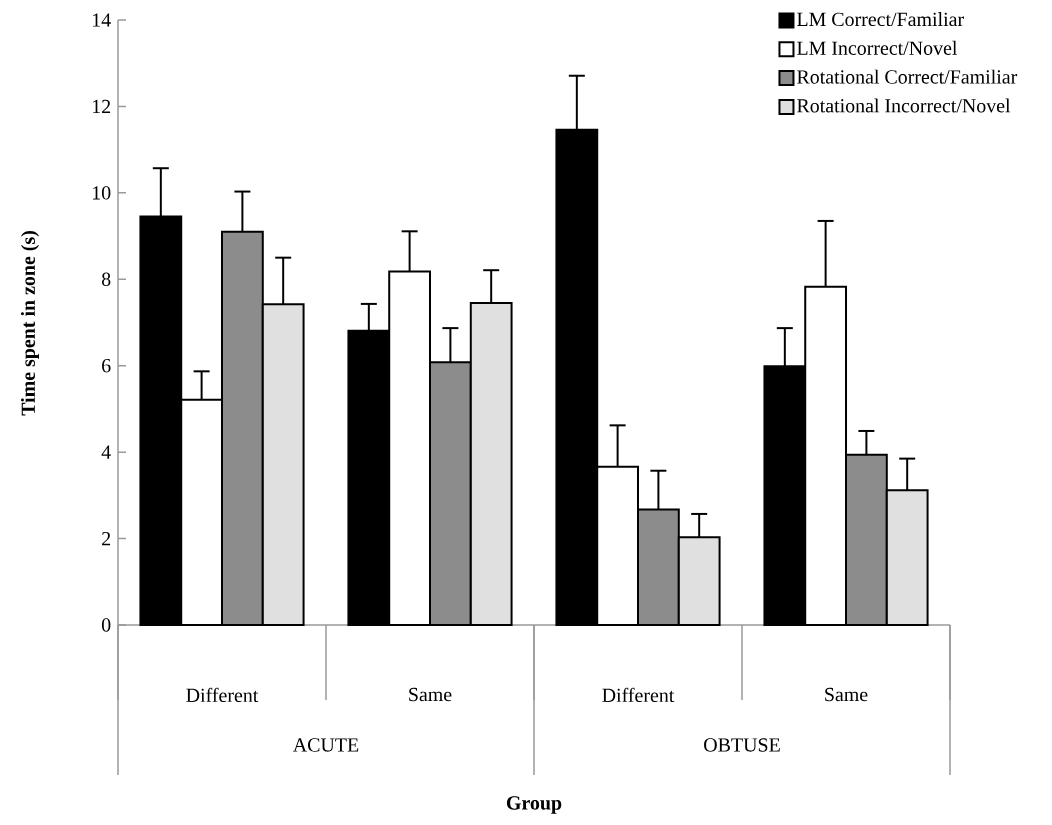 This screenshot has height=825, width=1052. I want to click on y-tick-label: 6, so click(106, 366).